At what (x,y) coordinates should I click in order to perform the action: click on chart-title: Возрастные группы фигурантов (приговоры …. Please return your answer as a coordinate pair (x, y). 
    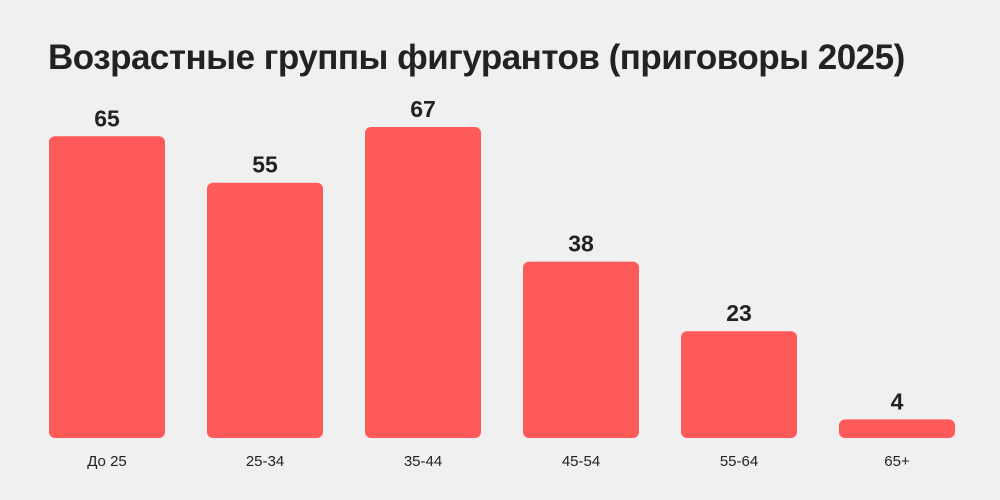
    Looking at the image, I should click on (476, 57).